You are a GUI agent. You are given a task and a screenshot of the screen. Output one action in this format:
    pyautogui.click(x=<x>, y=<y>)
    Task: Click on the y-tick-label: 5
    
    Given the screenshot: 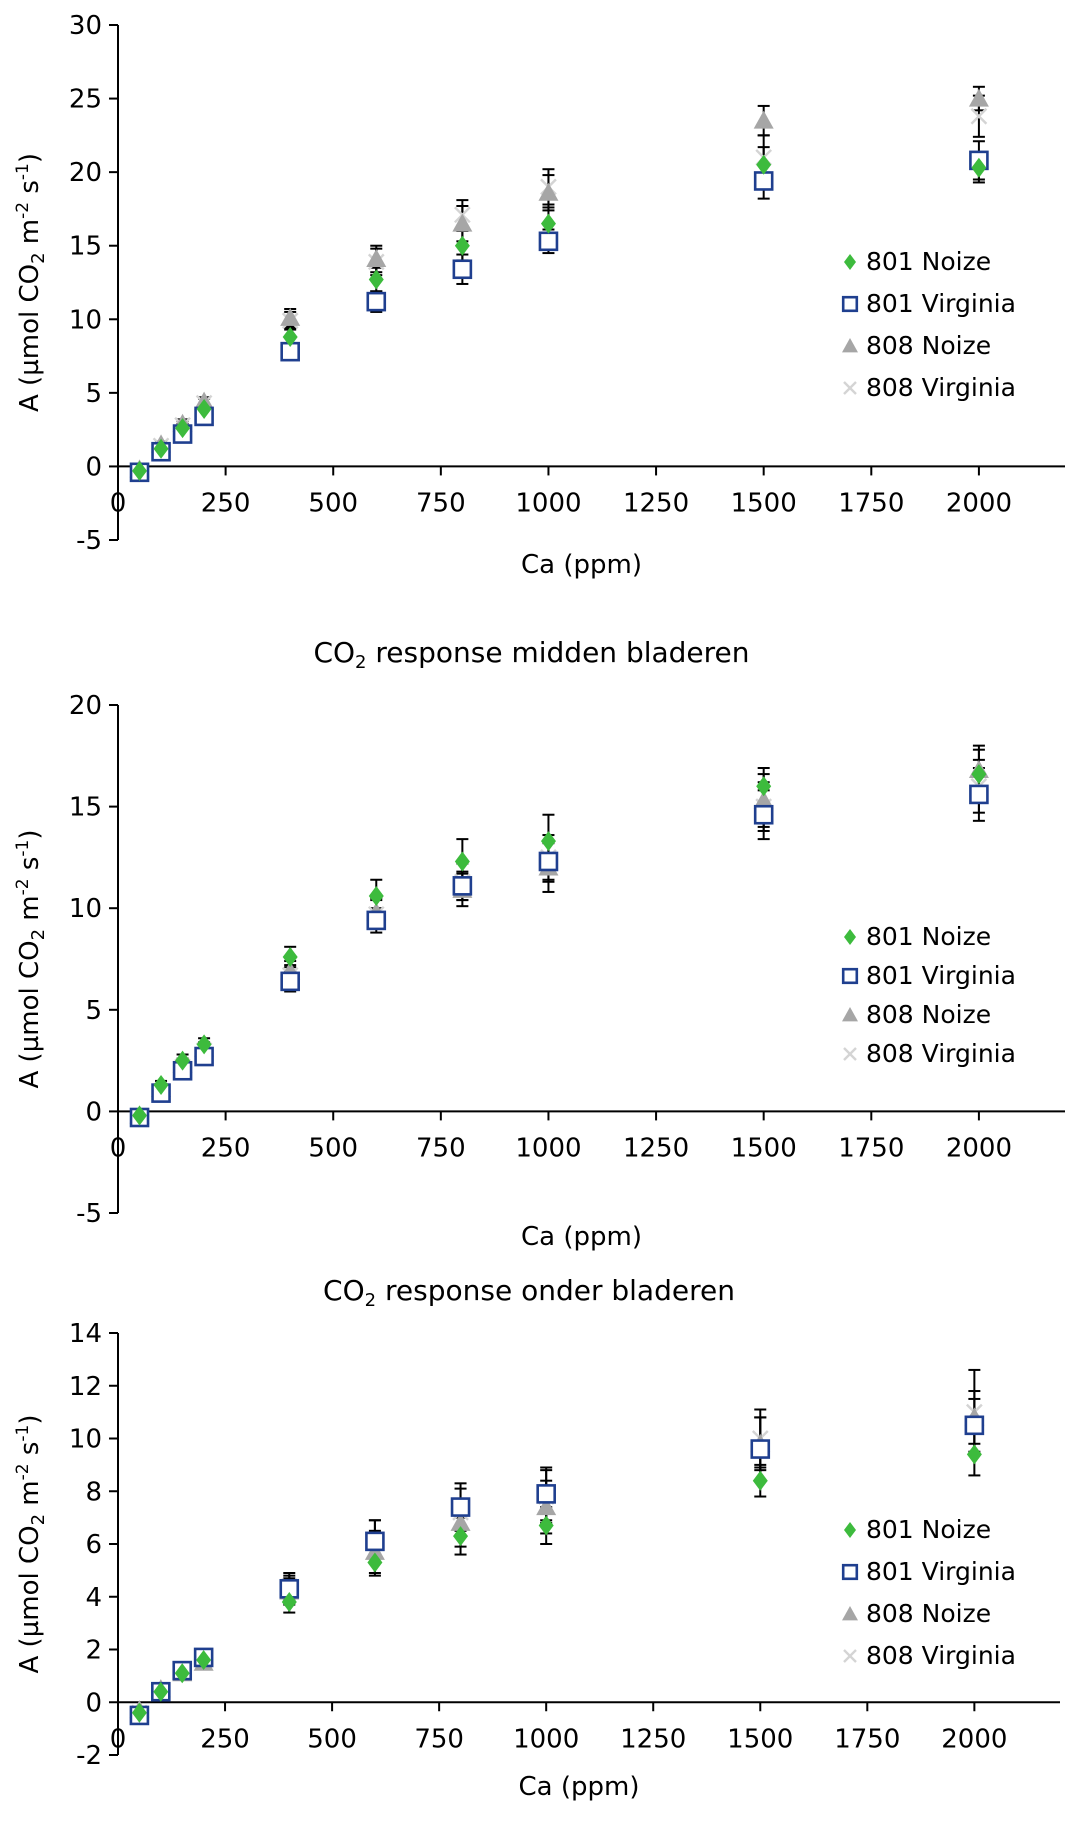 What is the action you would take?
    pyautogui.click(x=93, y=394)
    